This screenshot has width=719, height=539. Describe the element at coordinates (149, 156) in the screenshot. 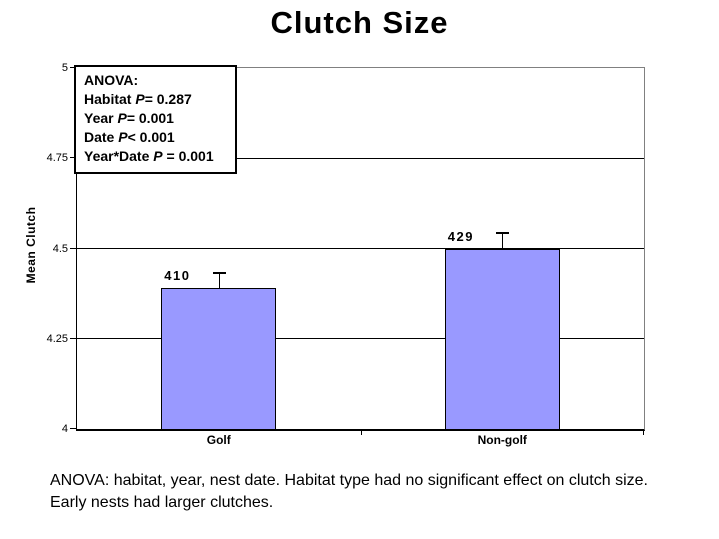

I see `anova-line: Year*Date P = 0.001` at that location.